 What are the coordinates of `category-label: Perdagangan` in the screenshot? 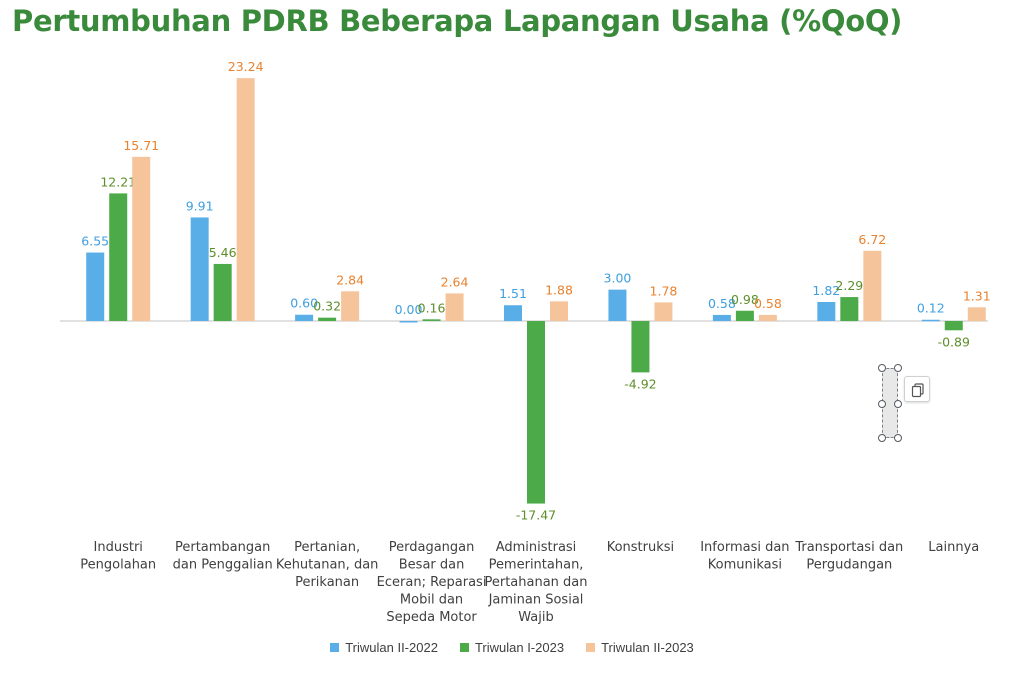 It's located at (432, 547).